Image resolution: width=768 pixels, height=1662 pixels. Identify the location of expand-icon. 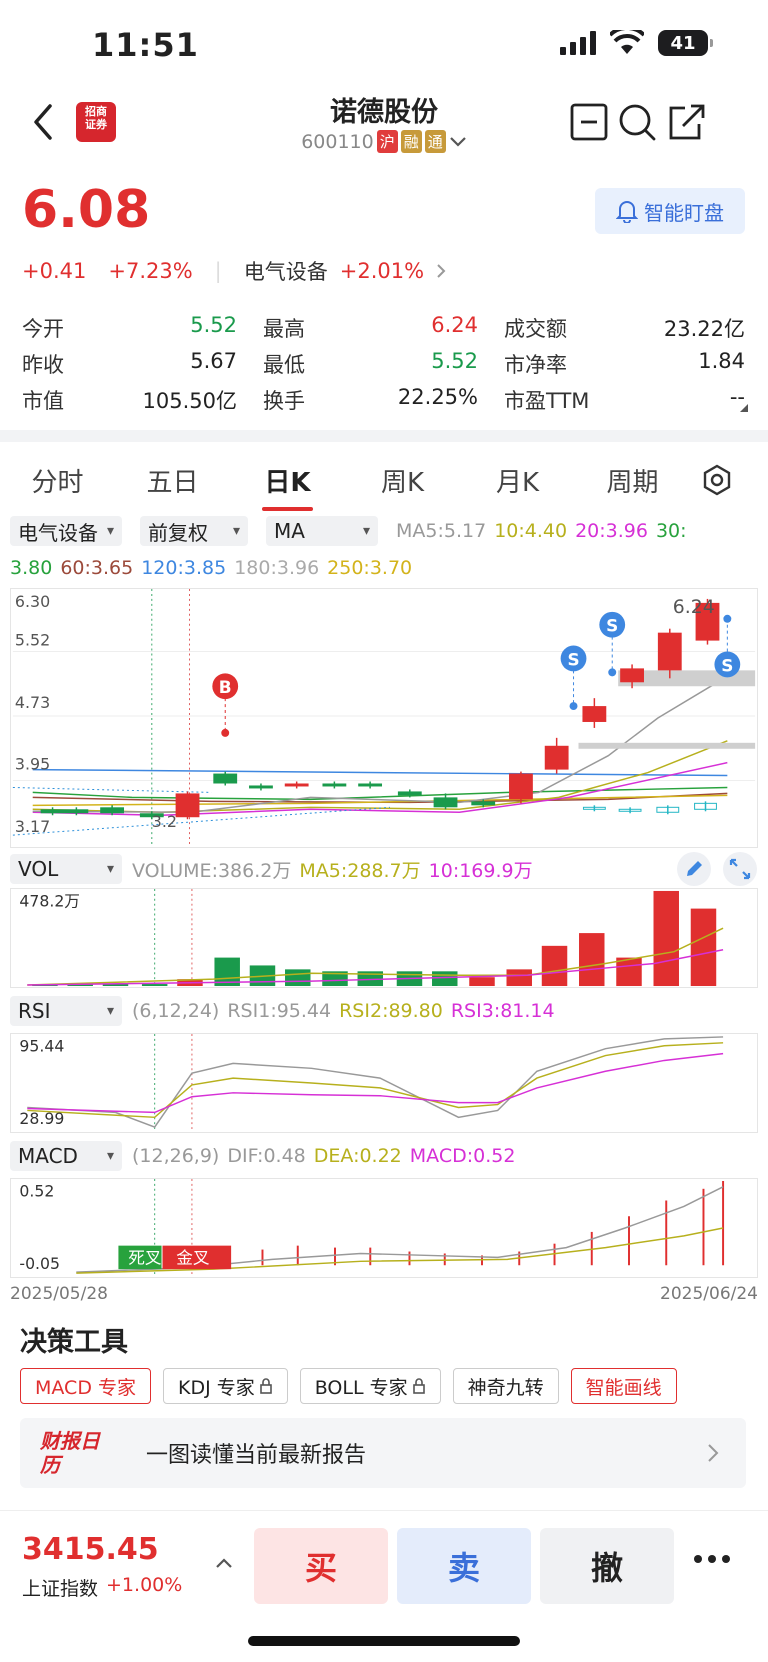
(740, 869).